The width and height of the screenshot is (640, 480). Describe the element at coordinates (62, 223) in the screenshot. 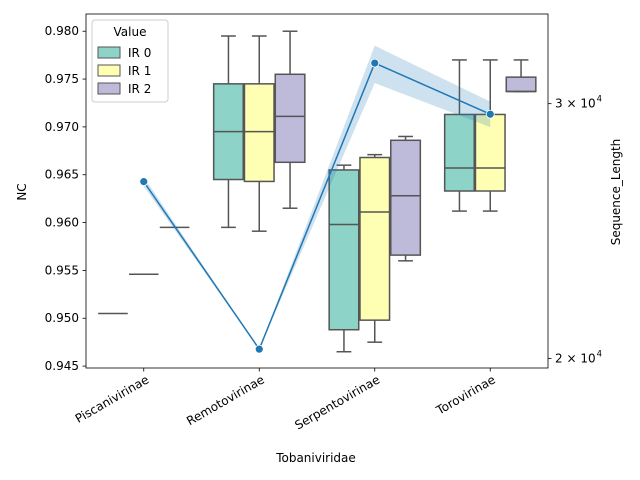

I see `y-tick-label: 0.960` at that location.